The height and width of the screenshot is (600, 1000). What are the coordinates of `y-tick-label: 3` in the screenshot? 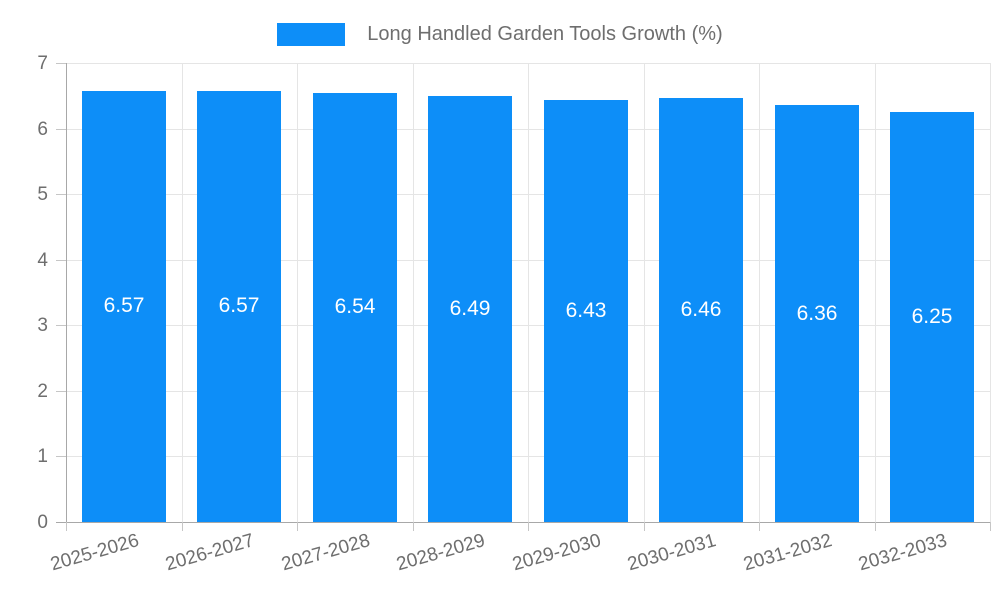 It's located at (42, 325).